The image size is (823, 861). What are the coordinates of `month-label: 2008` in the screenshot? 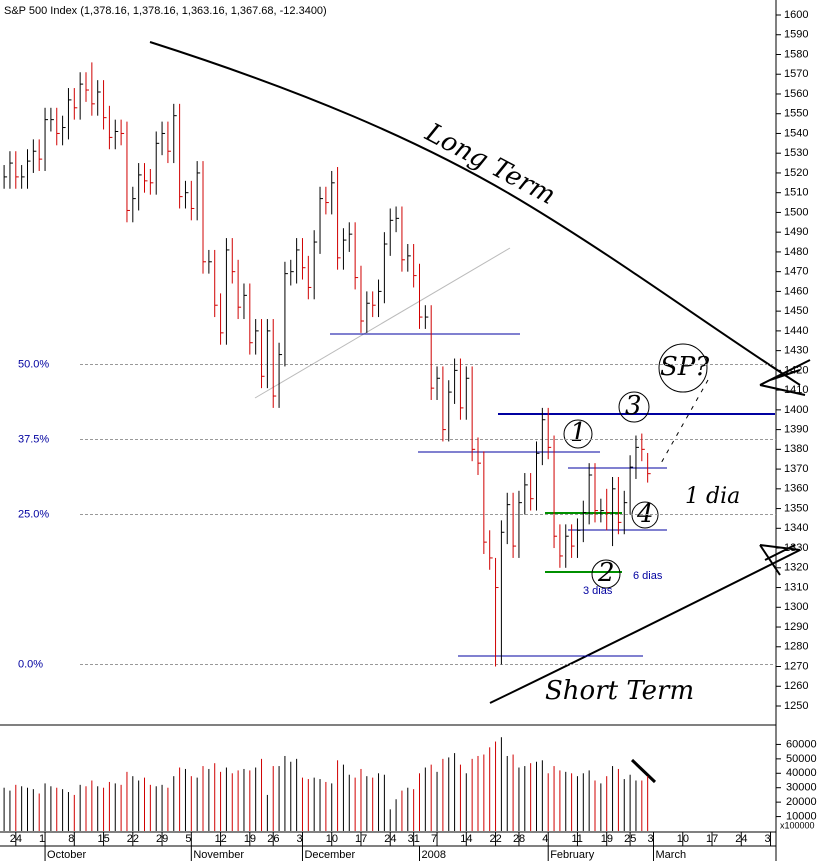 It's located at (433, 855).